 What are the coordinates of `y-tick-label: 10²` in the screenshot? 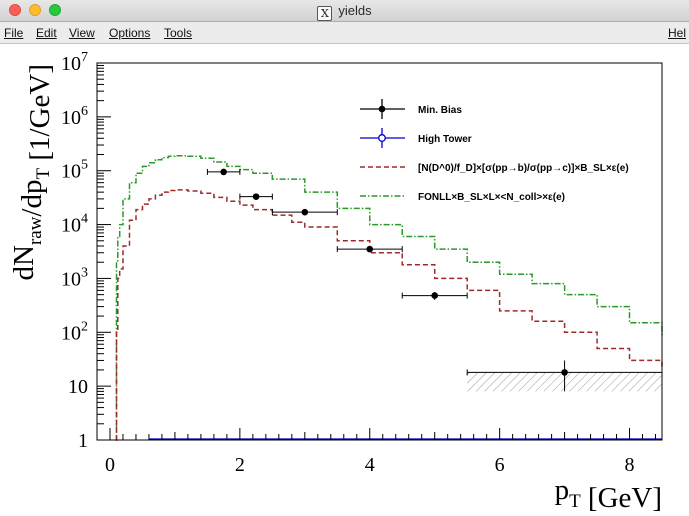 It's located at (74, 331).